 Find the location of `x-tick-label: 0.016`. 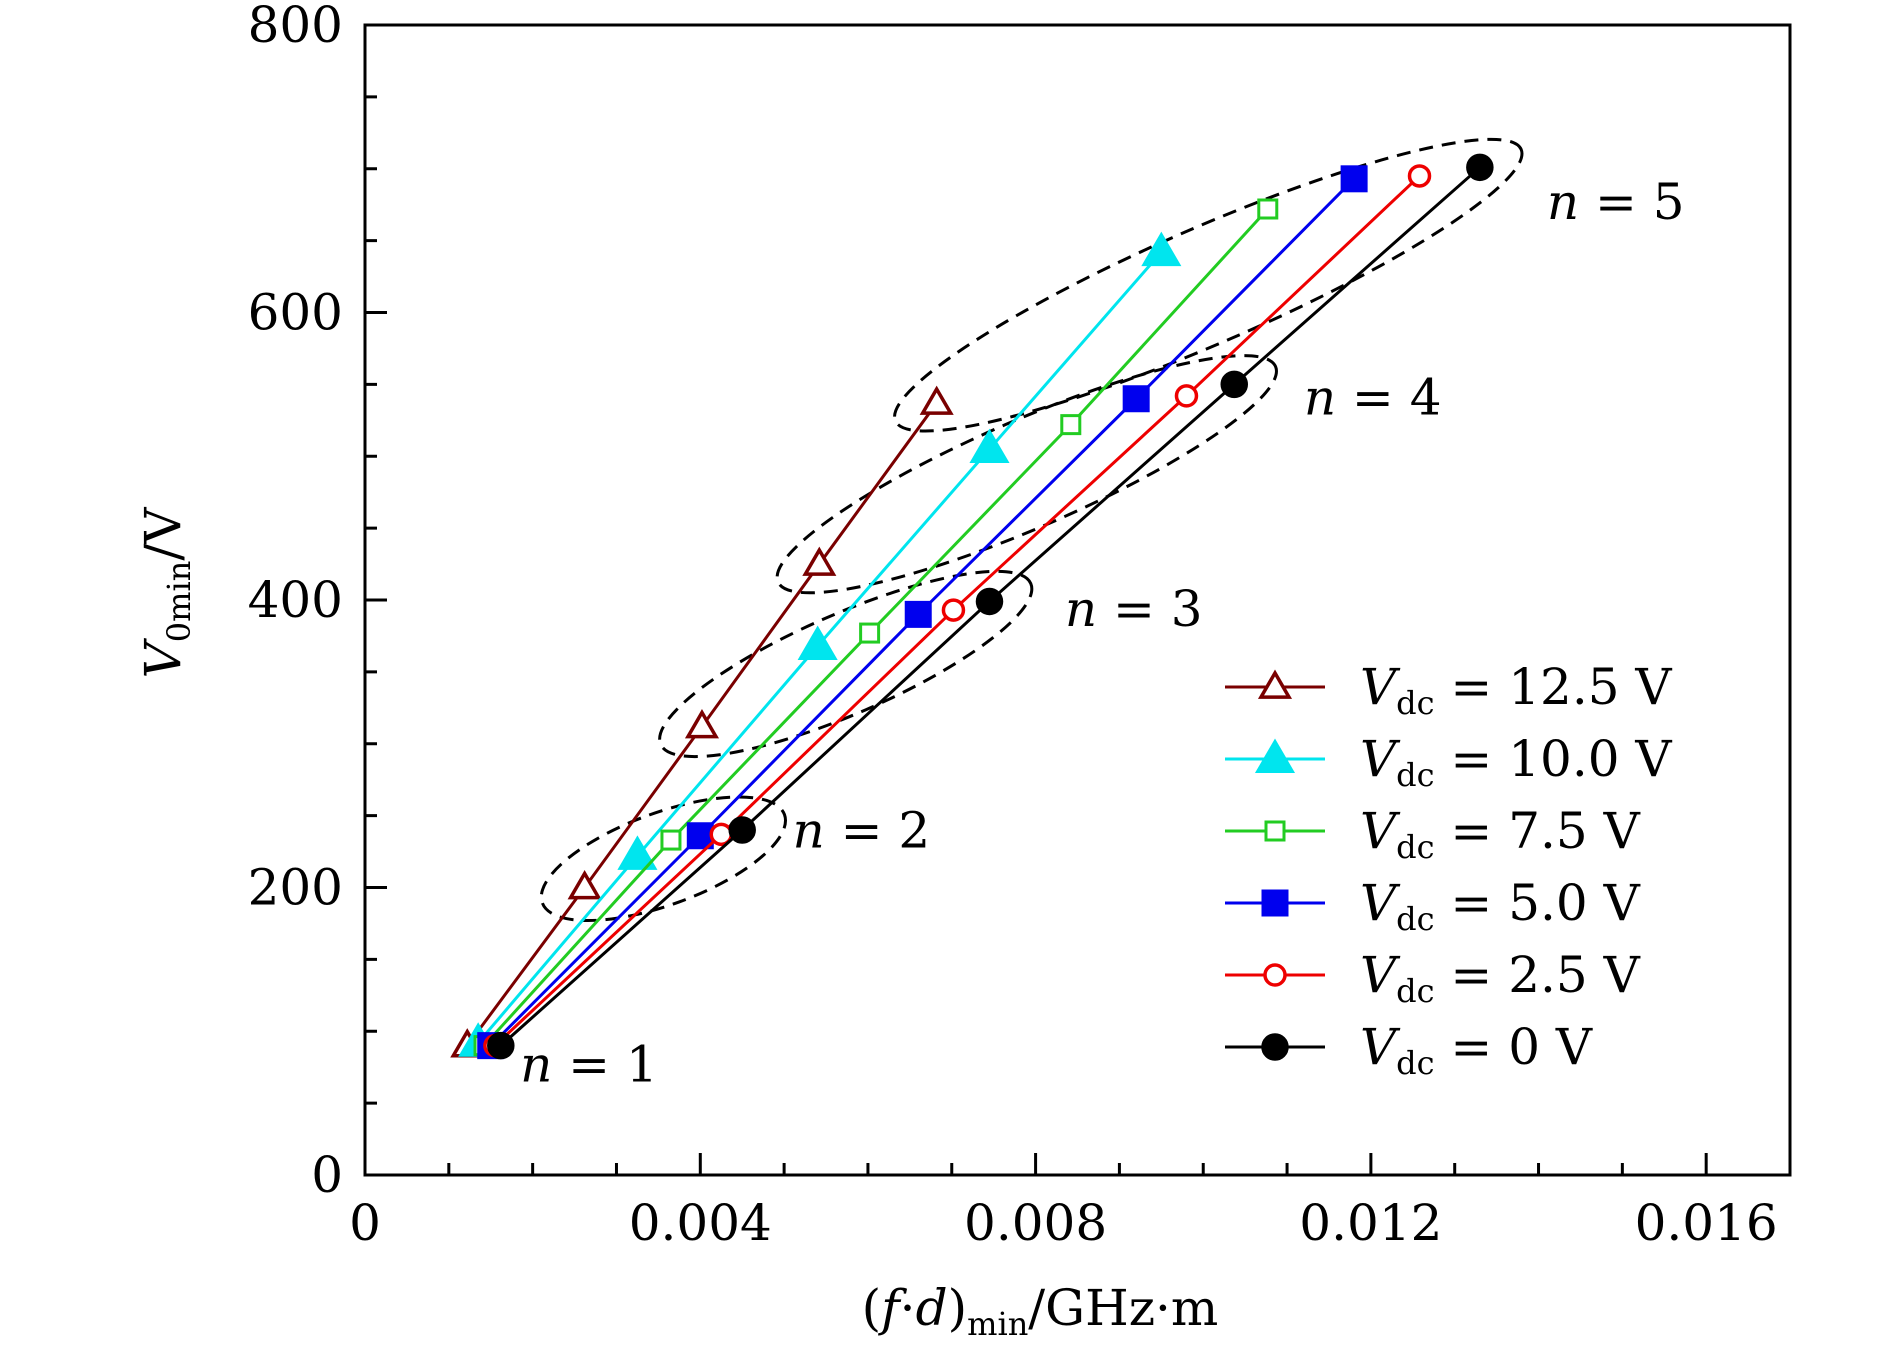

x-tick-label: 0.016 is located at coordinates (1706, 1223).